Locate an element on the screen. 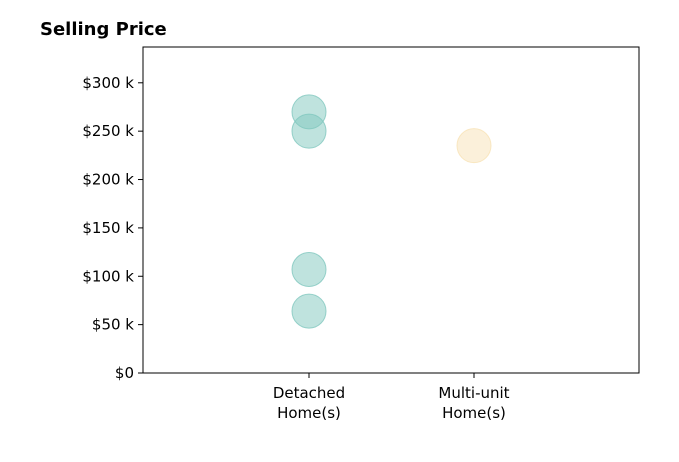 This screenshot has height=462, width=679. y-tick-label: $300 k is located at coordinates (108, 83).